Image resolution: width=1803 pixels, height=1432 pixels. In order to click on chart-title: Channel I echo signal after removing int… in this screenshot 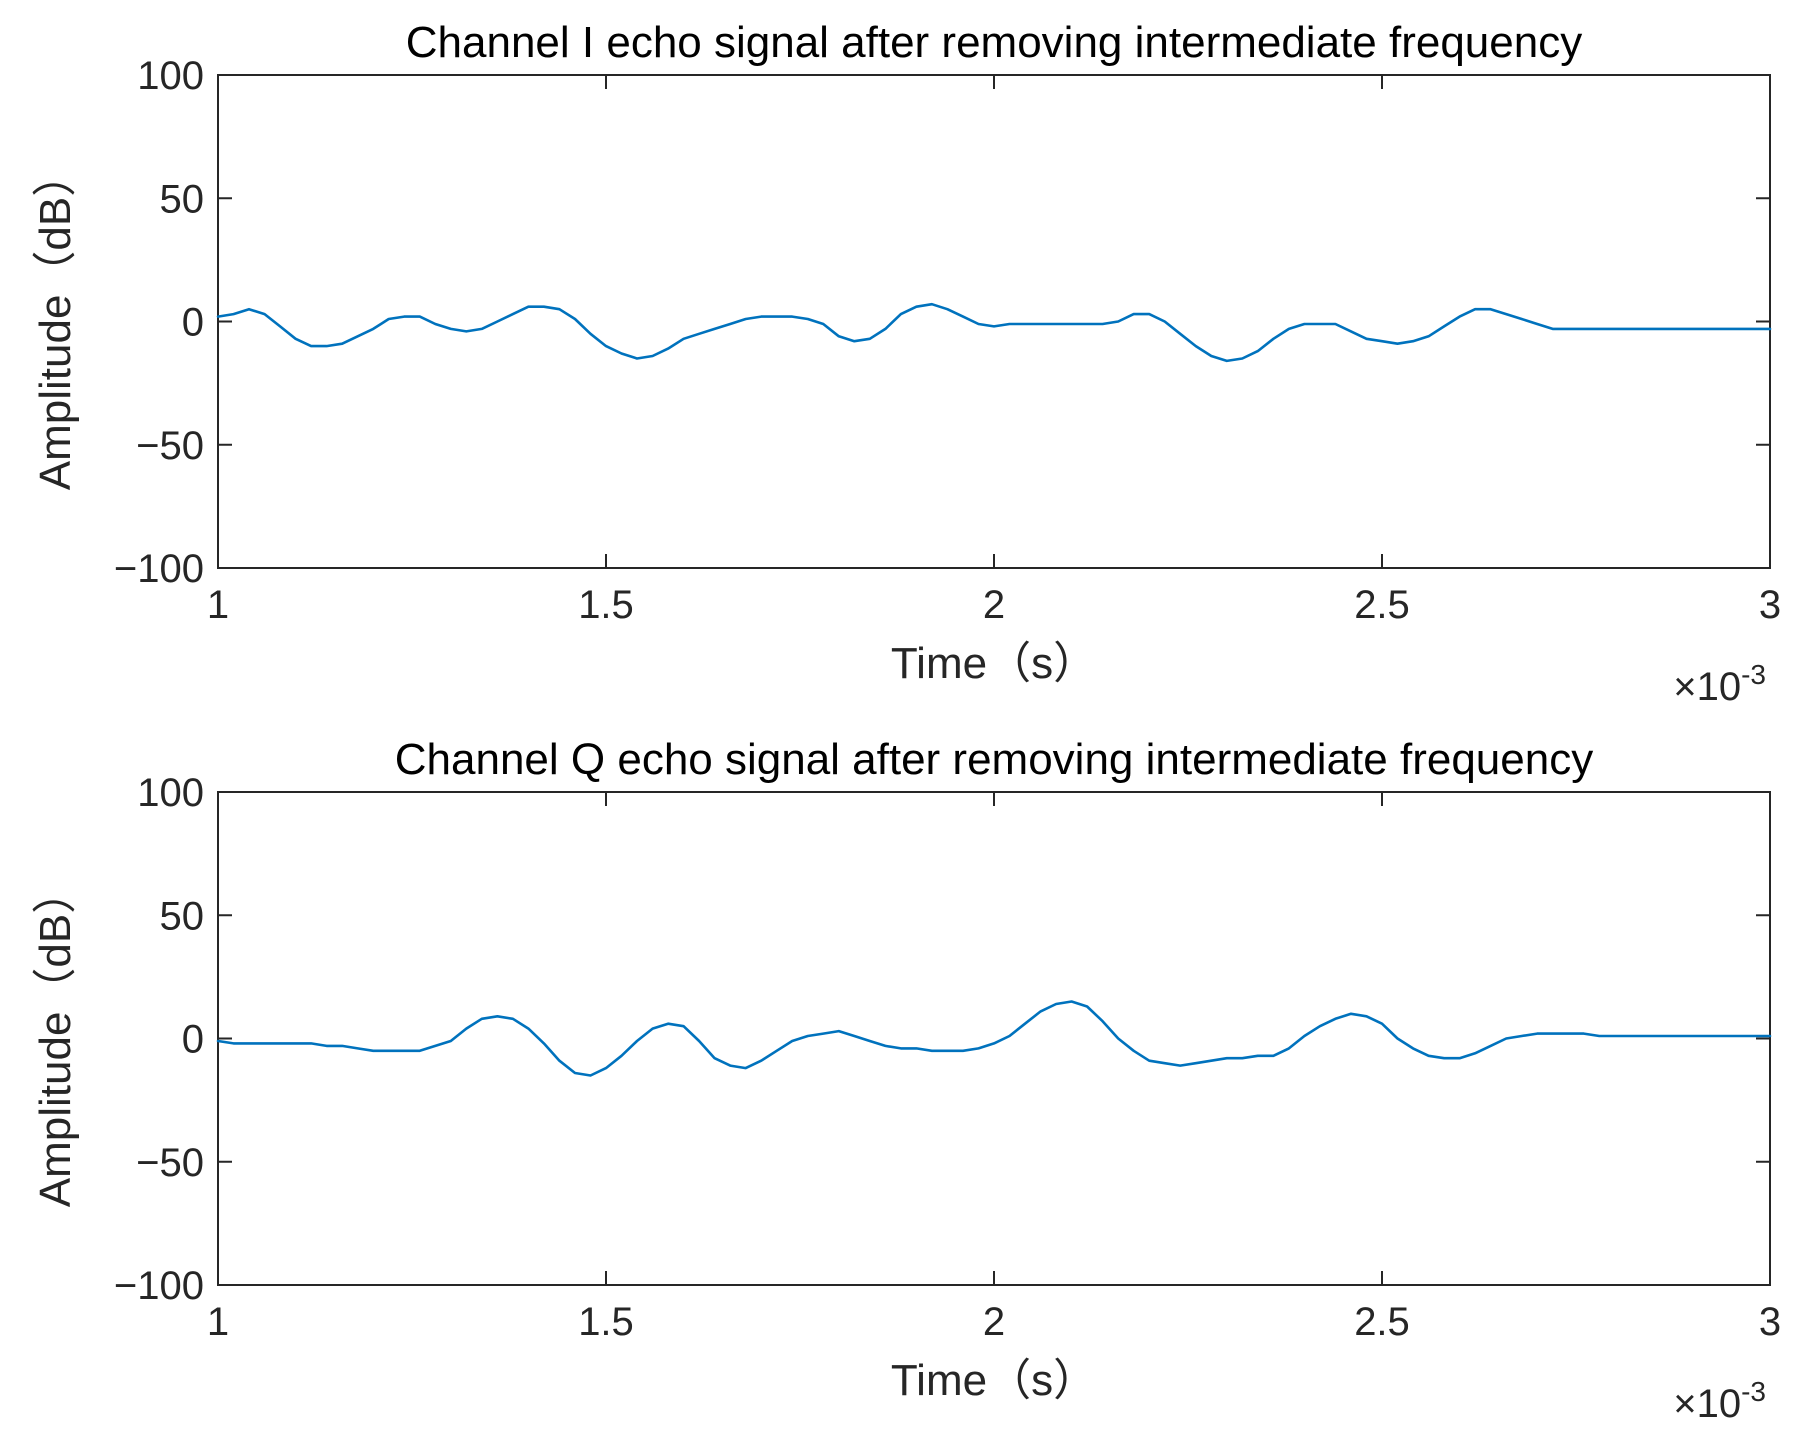, I will do `click(994, 42)`.